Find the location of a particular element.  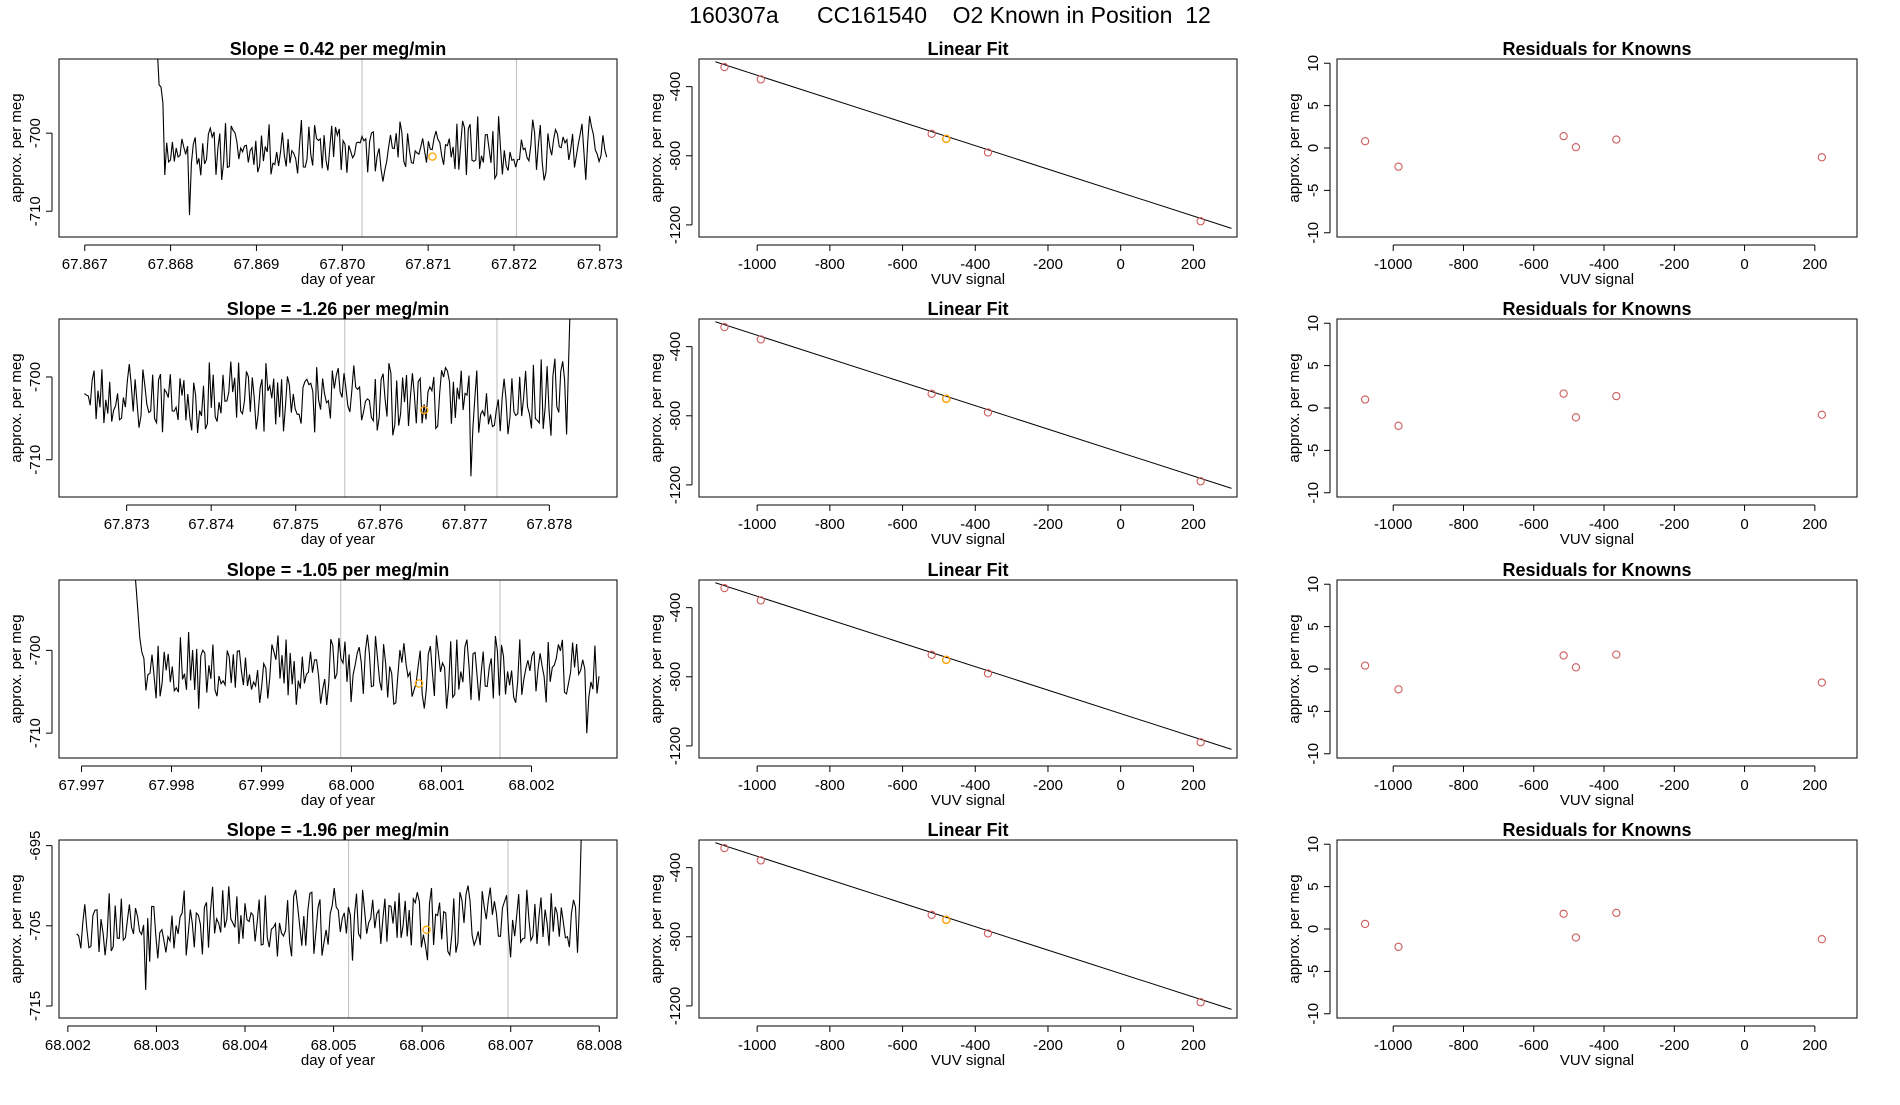

x-tick-label: 67.876 is located at coordinates (380, 524).